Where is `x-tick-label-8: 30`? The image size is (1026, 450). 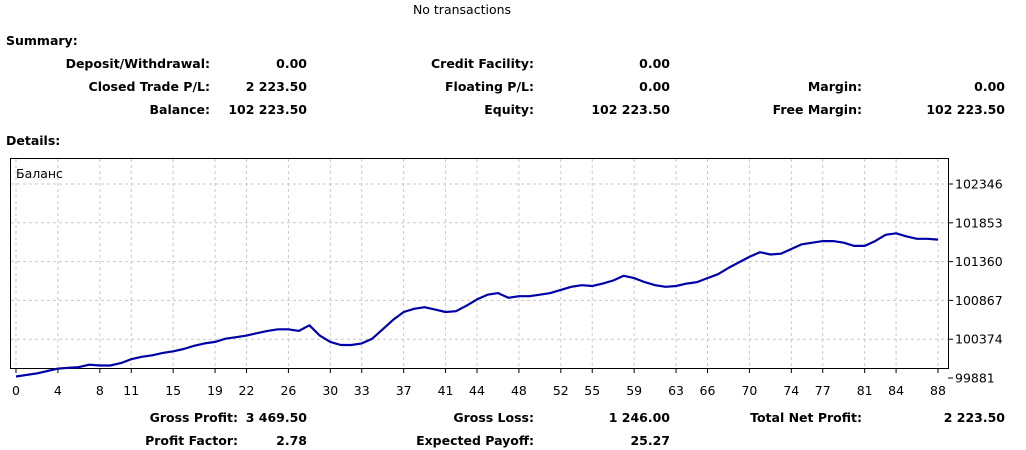 x-tick-label-8: 30 is located at coordinates (330, 390).